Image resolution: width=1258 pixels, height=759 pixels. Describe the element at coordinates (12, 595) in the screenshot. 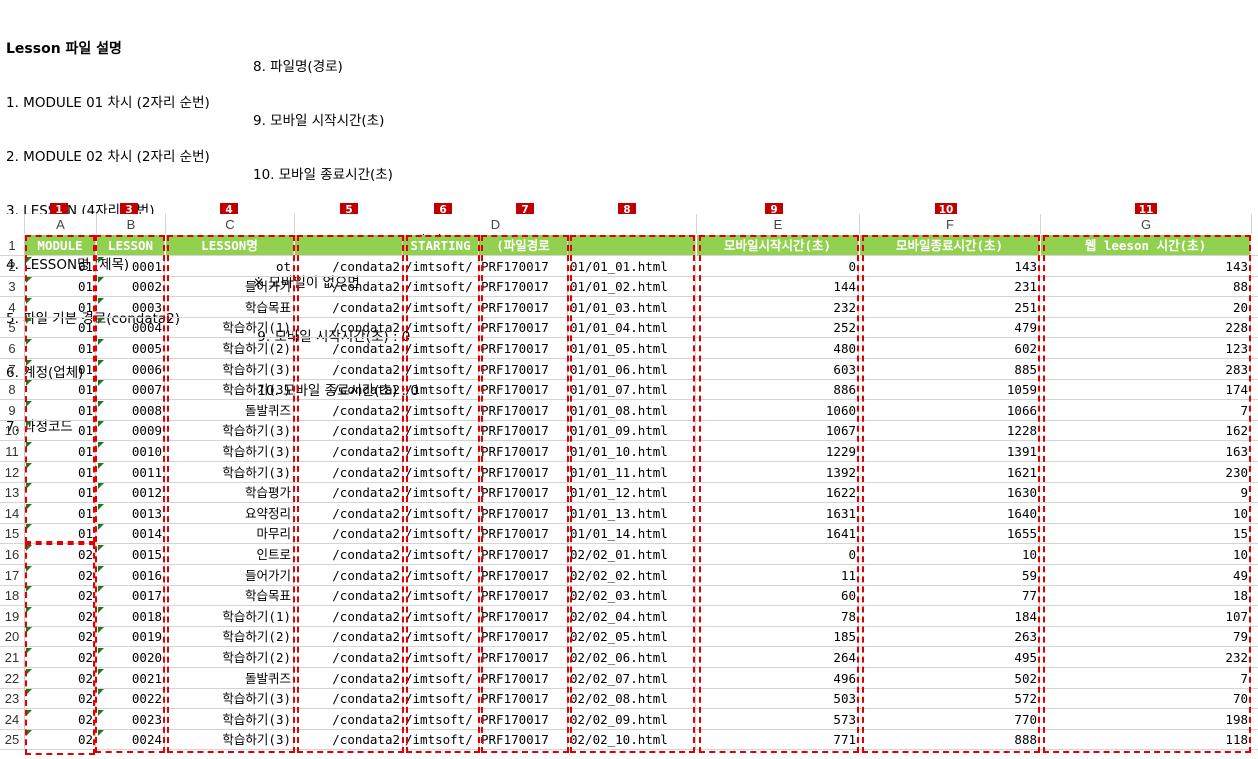

I see `row-number: 18` at that location.